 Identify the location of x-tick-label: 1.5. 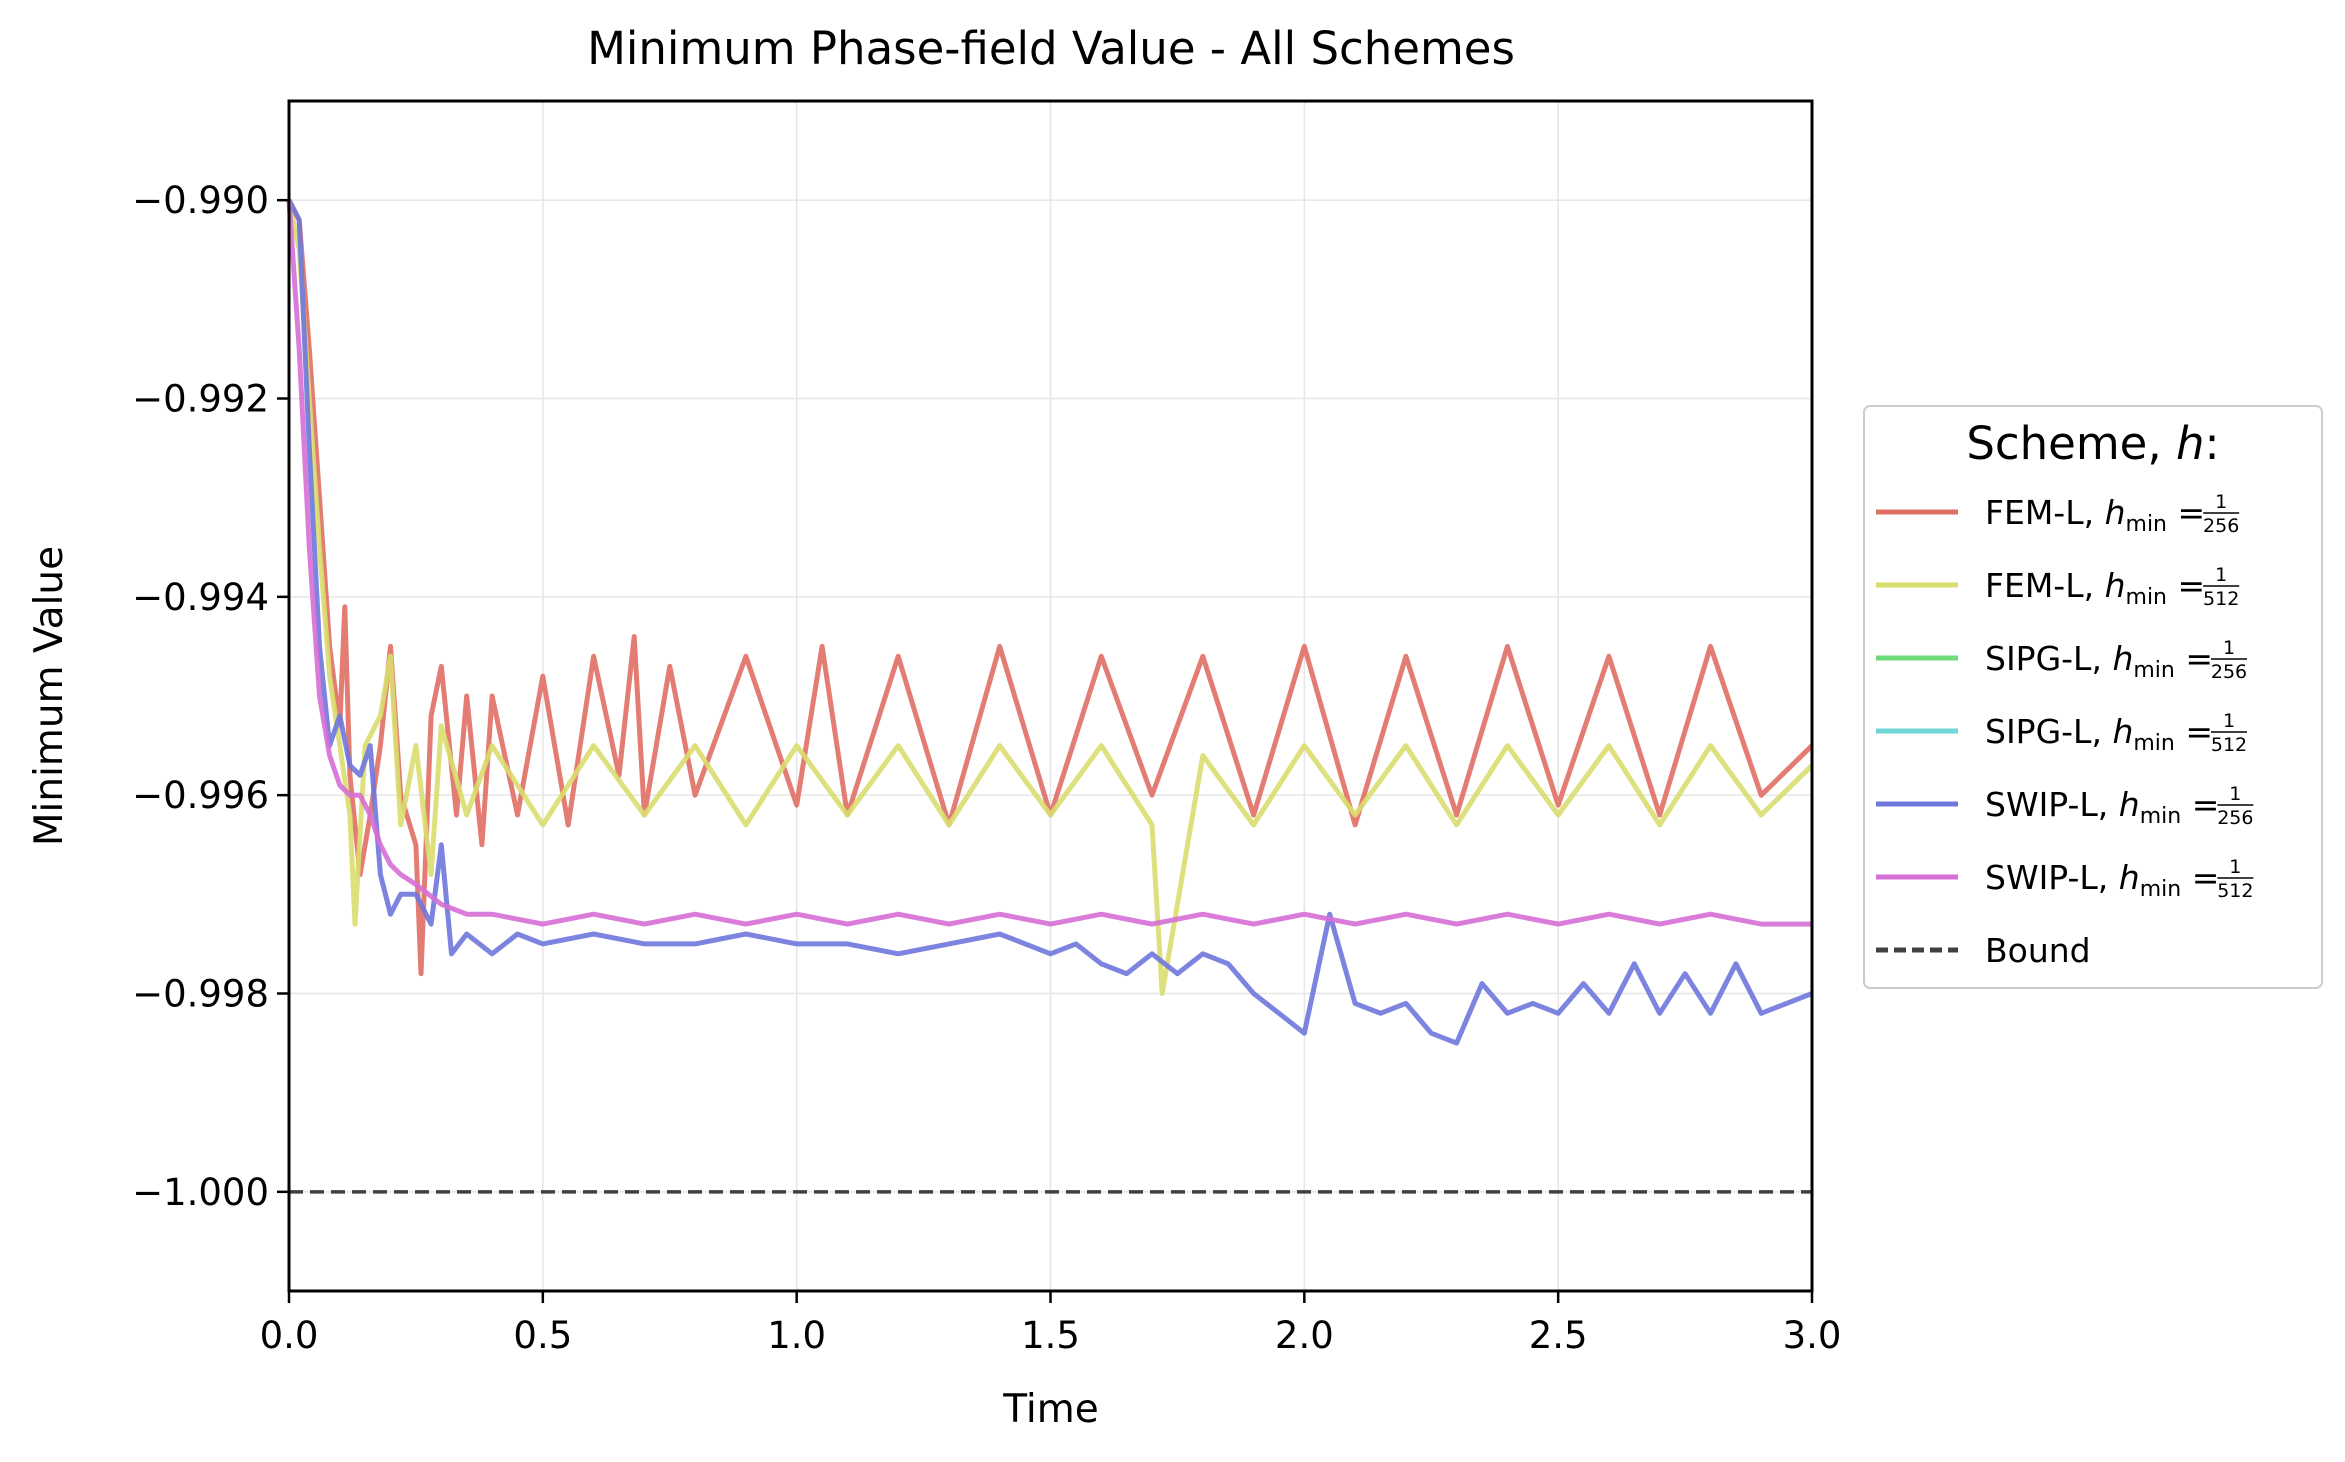
(1050, 1335).